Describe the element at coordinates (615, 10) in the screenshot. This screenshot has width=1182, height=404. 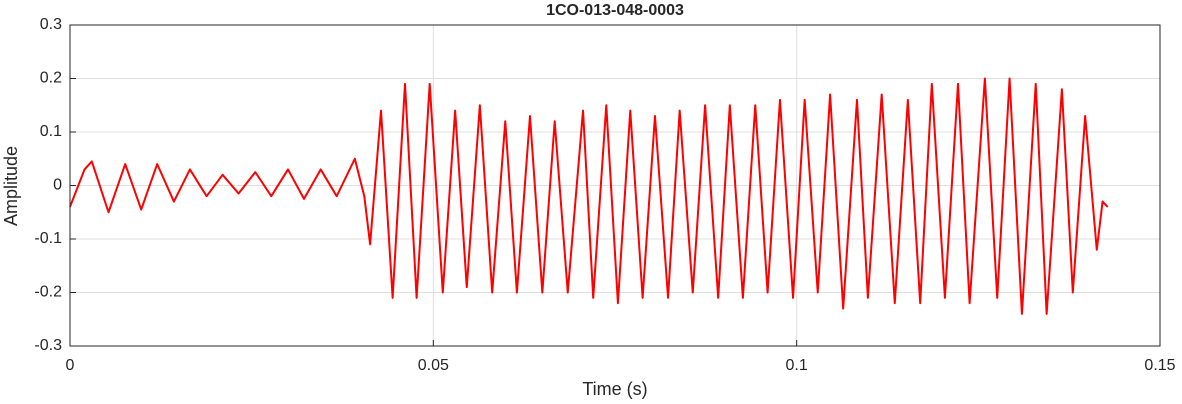
I see `chart-title: 1CO-013-048-0003` at that location.